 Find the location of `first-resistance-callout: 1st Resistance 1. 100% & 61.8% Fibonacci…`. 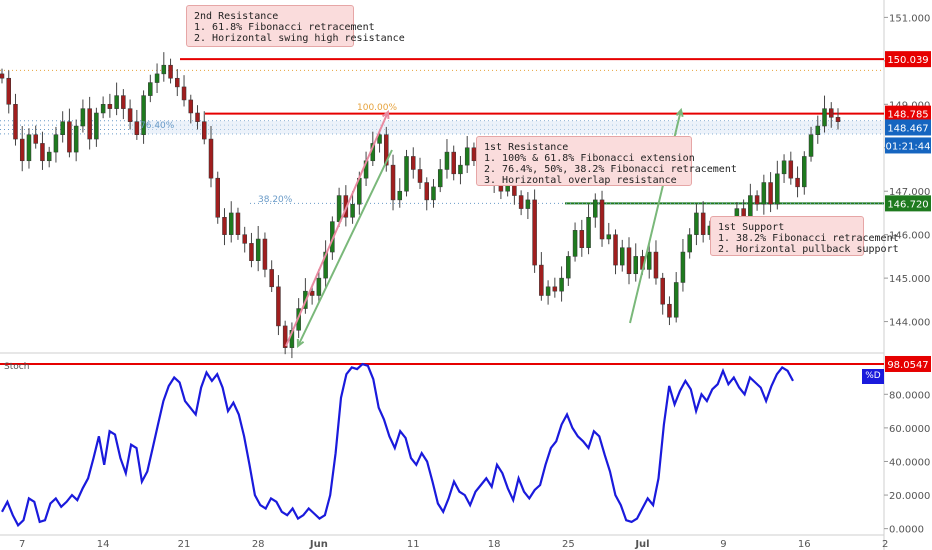

first-resistance-callout: 1st Resistance 1. 100% & 61.8% Fibonacci… is located at coordinates (606, 161).